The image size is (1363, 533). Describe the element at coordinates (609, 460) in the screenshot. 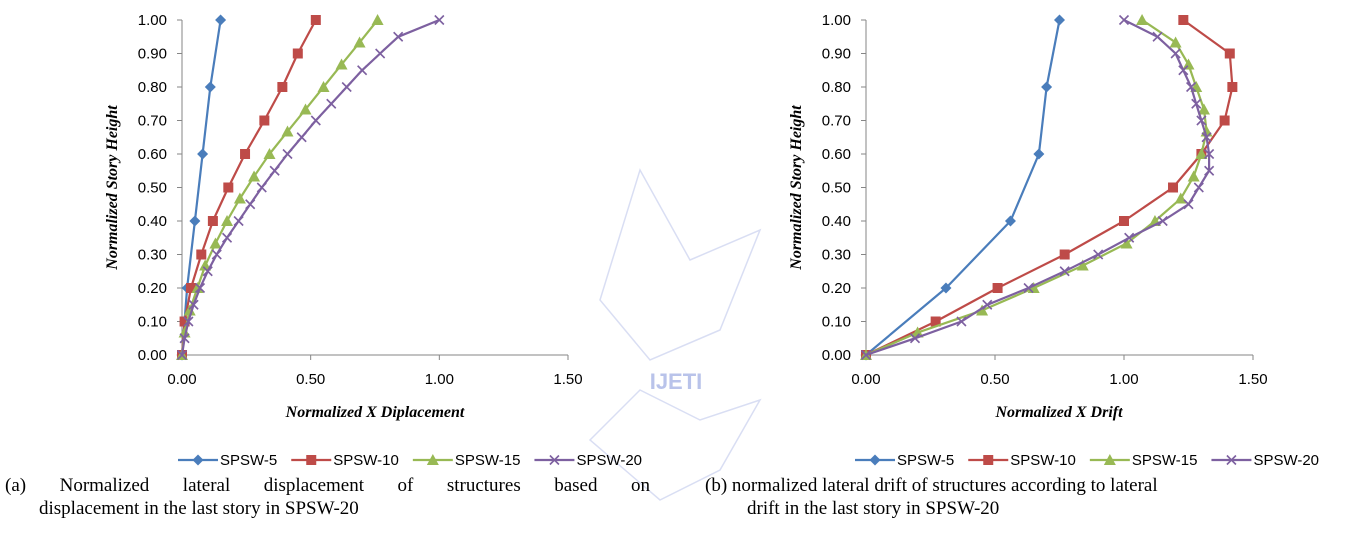

I see `legend-label: SPSW-20` at that location.